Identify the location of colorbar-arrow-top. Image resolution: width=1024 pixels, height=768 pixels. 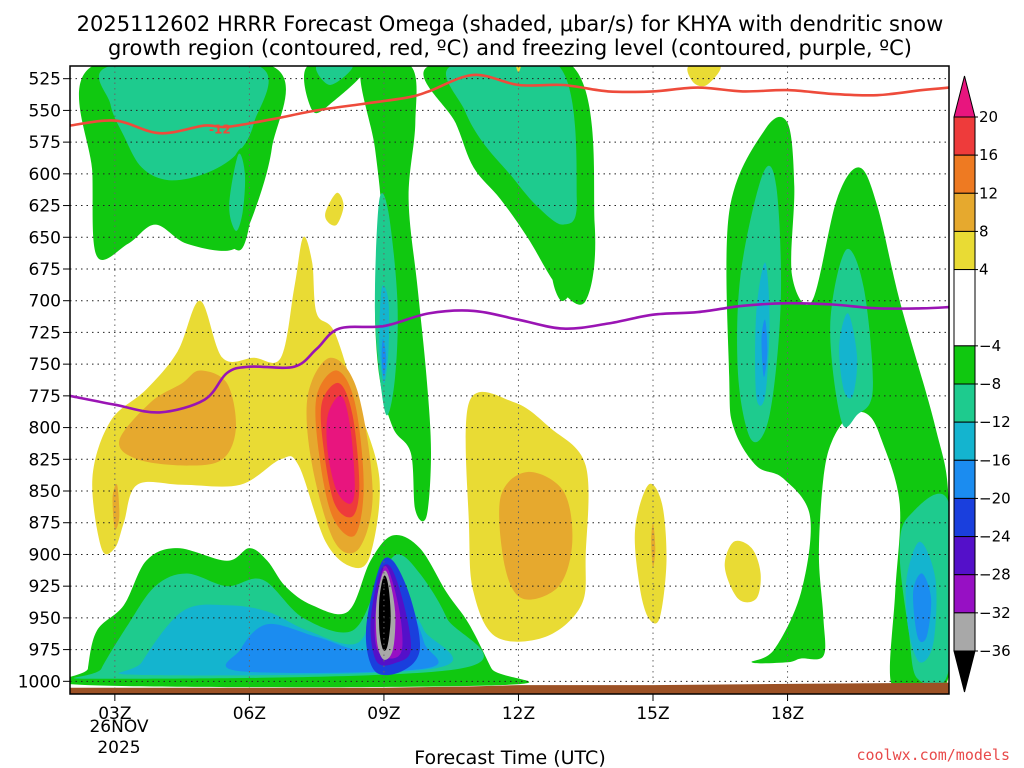
(964, 96).